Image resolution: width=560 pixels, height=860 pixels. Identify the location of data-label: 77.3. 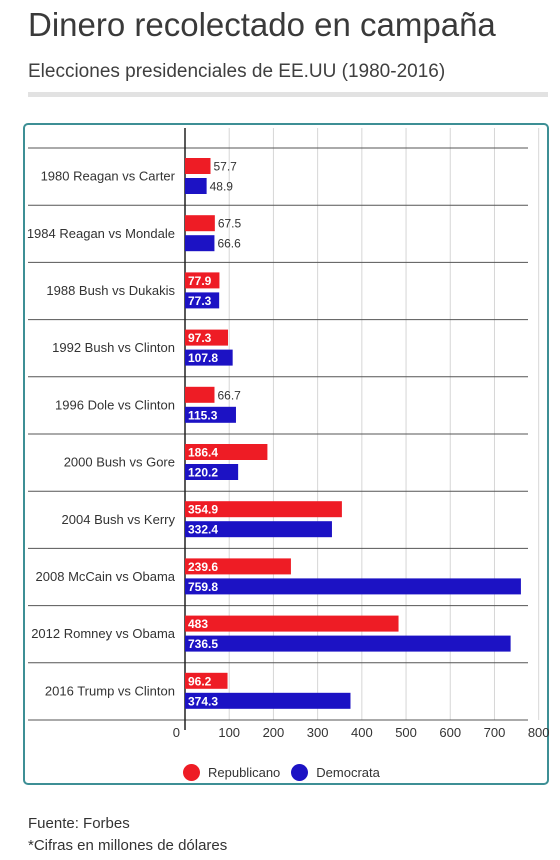
(200, 301).